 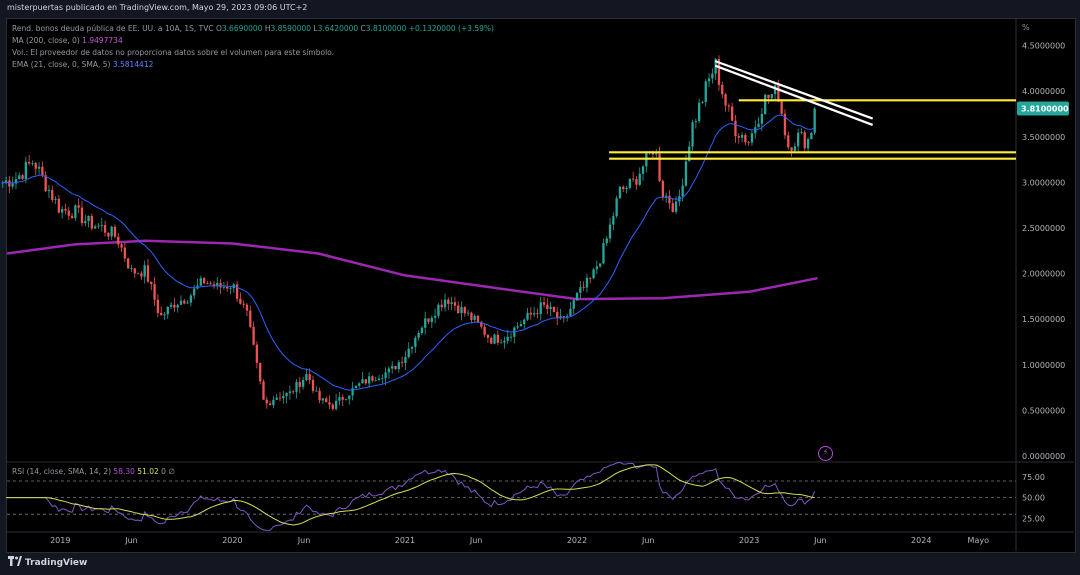 I want to click on legend-ma-row: MA (200, close, 0) 1.9497734, so click(x=67, y=40).